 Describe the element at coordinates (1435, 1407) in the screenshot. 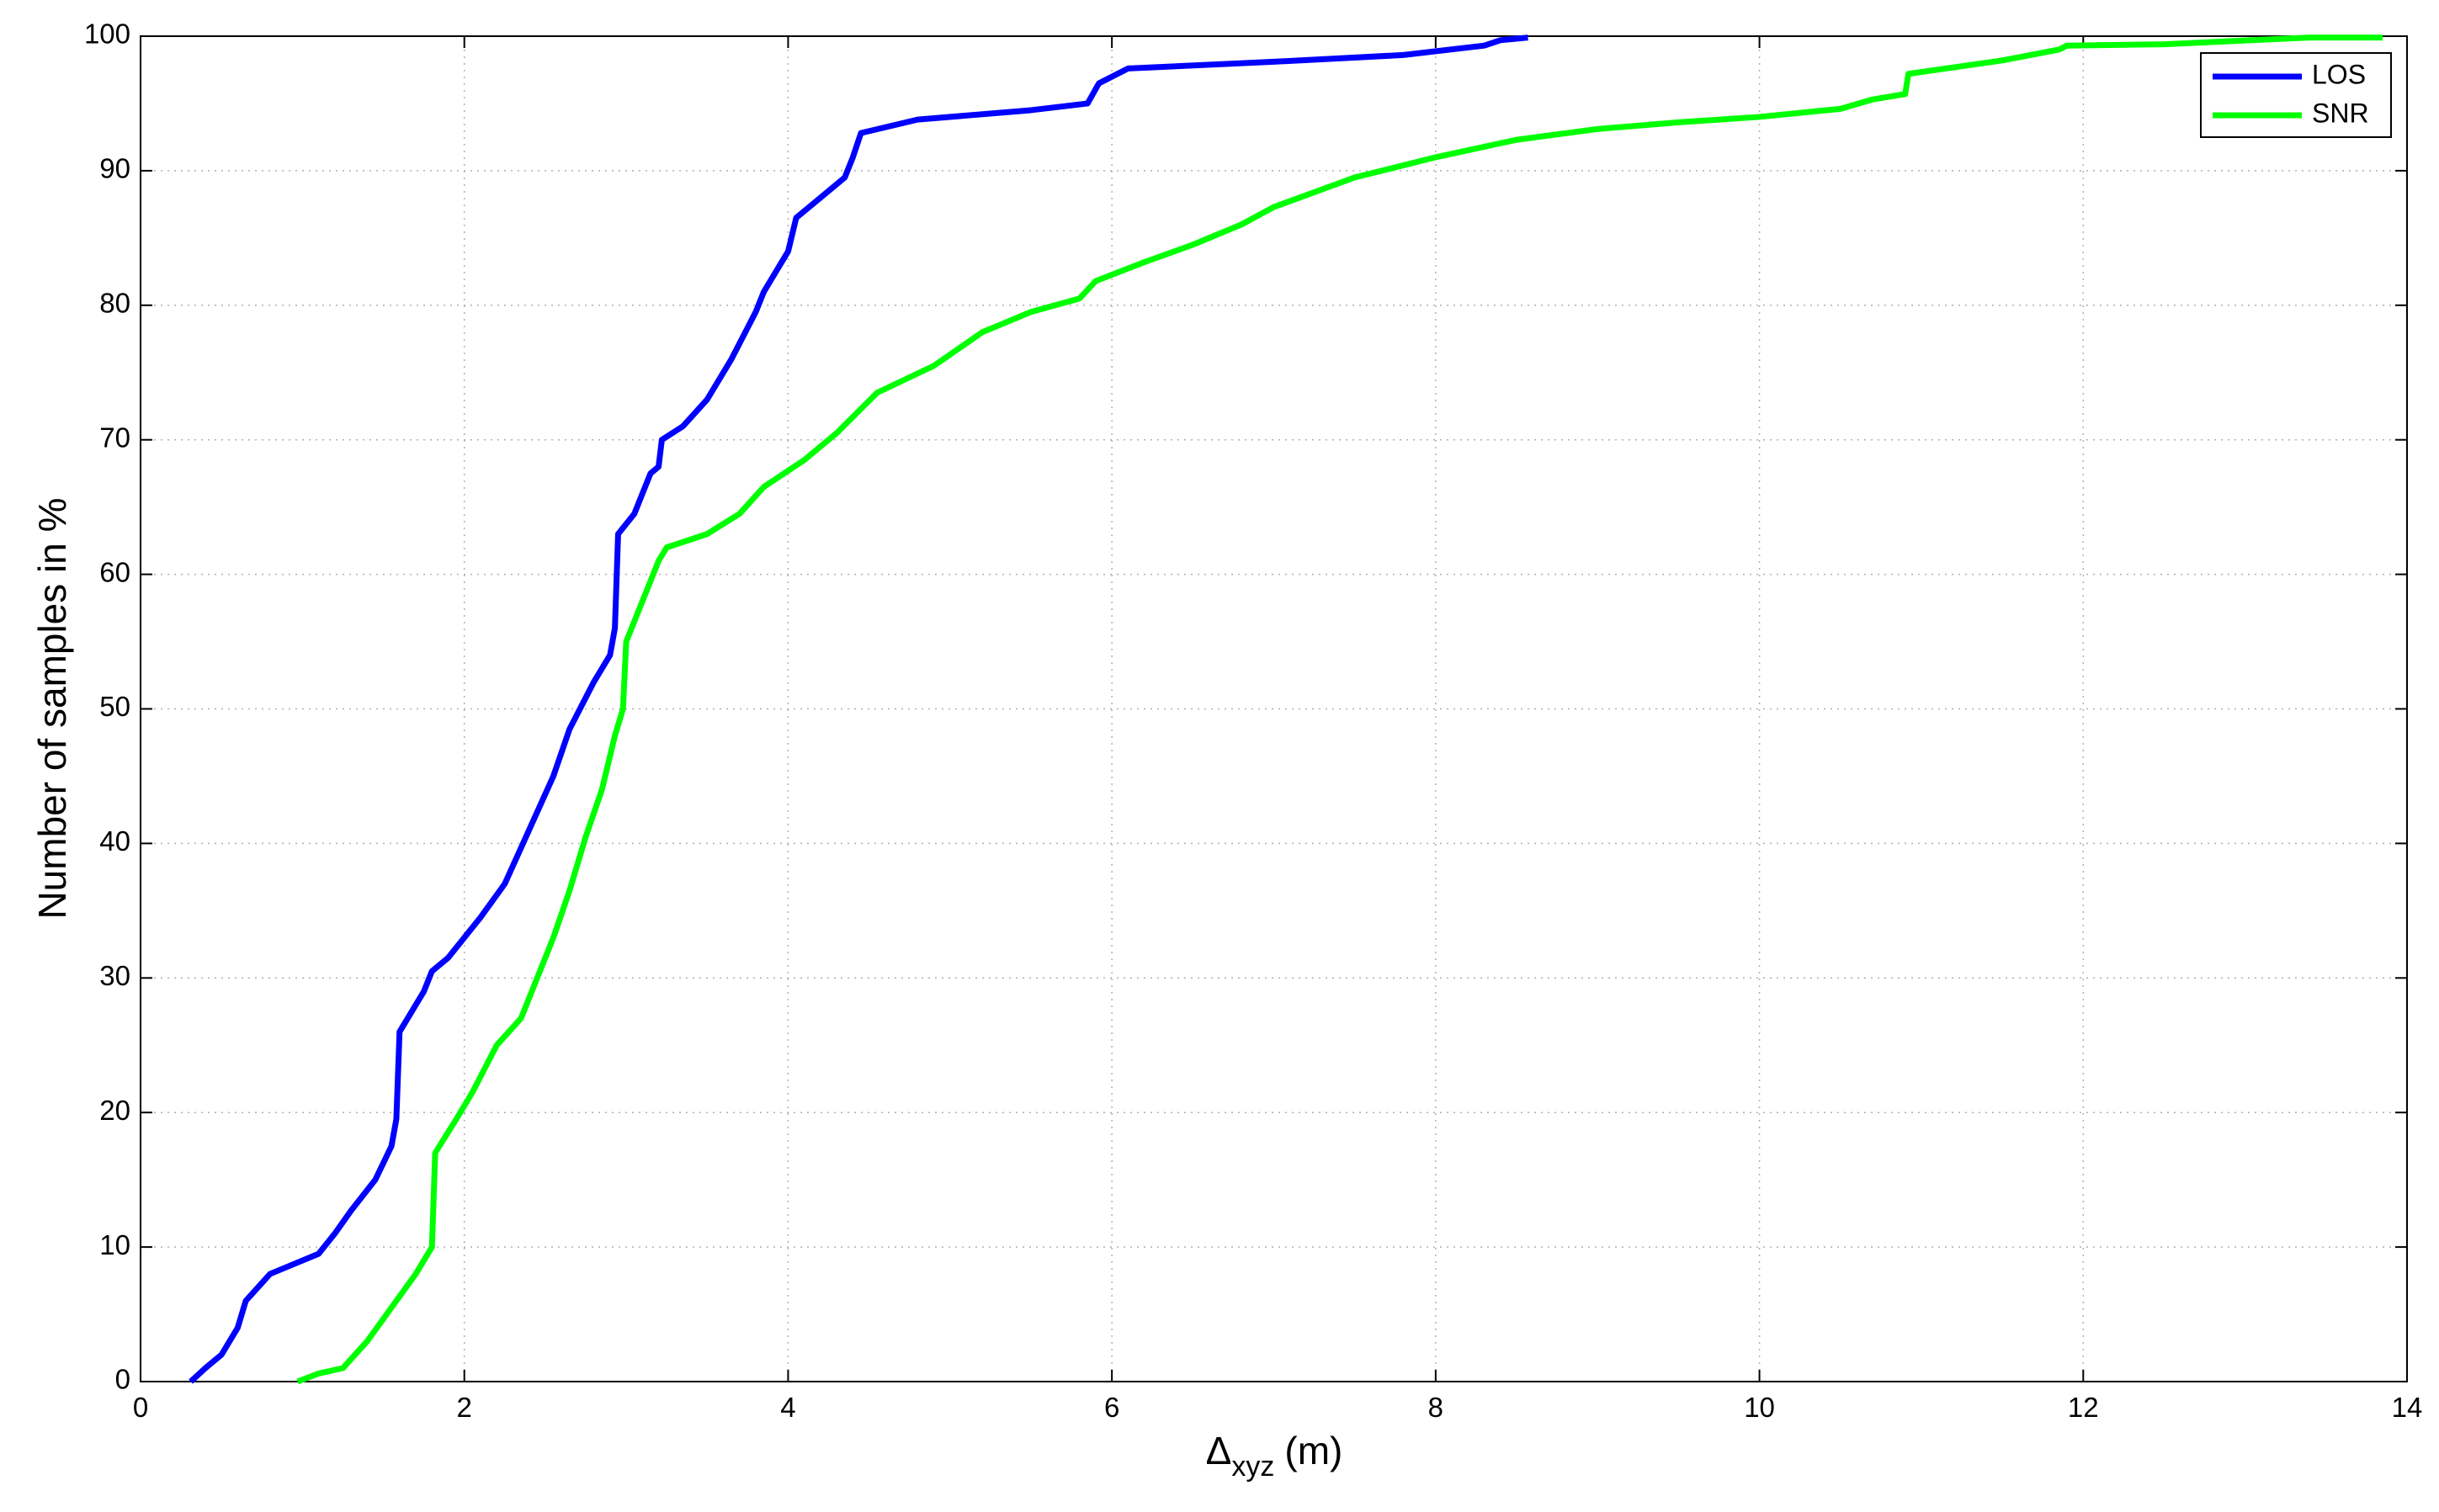

I see `x-tick-label: 8` at that location.